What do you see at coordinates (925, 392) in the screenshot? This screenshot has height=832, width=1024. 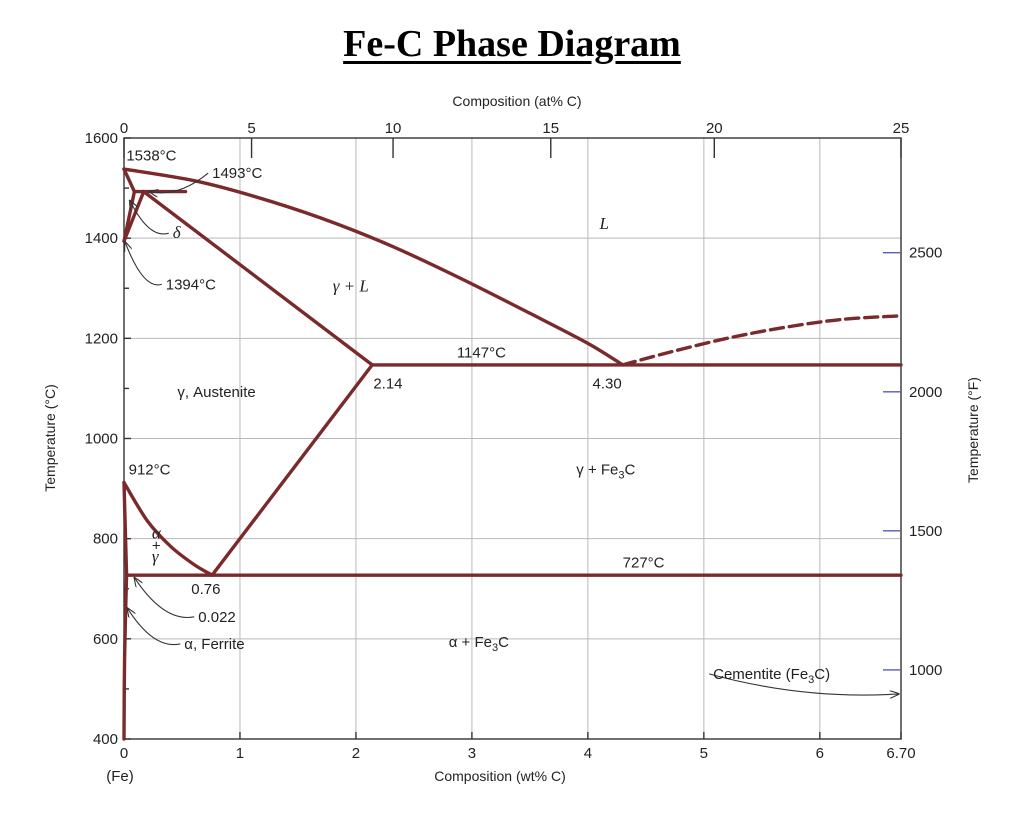 I see `y-right-tick-label: 2000` at bounding box center [925, 392].